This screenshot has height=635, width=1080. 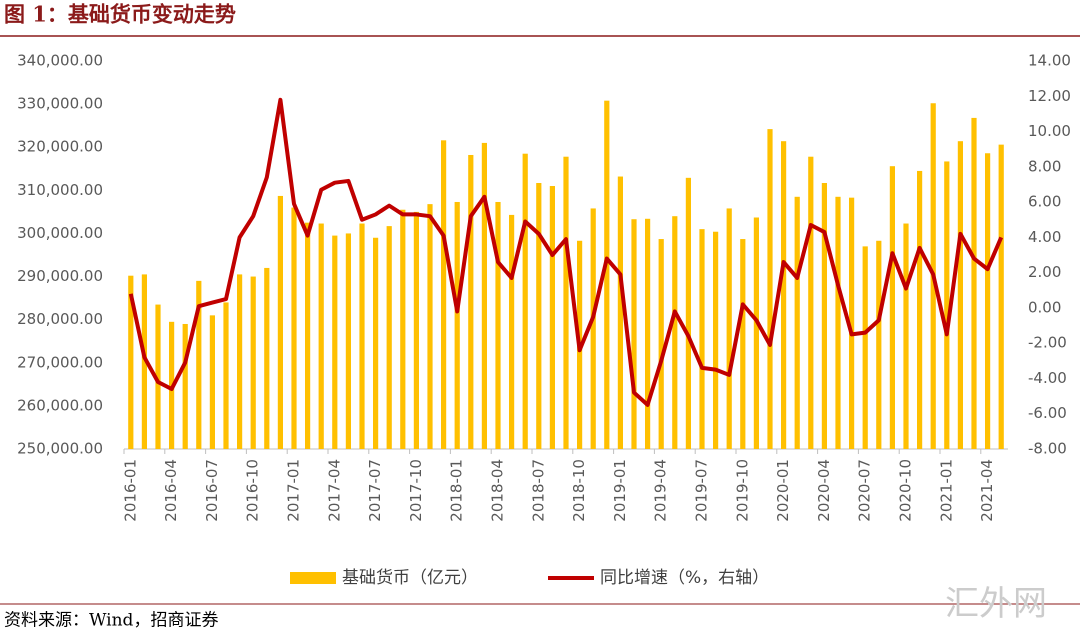 I want to click on x-tick-label: 2018-01, so click(x=457, y=490).